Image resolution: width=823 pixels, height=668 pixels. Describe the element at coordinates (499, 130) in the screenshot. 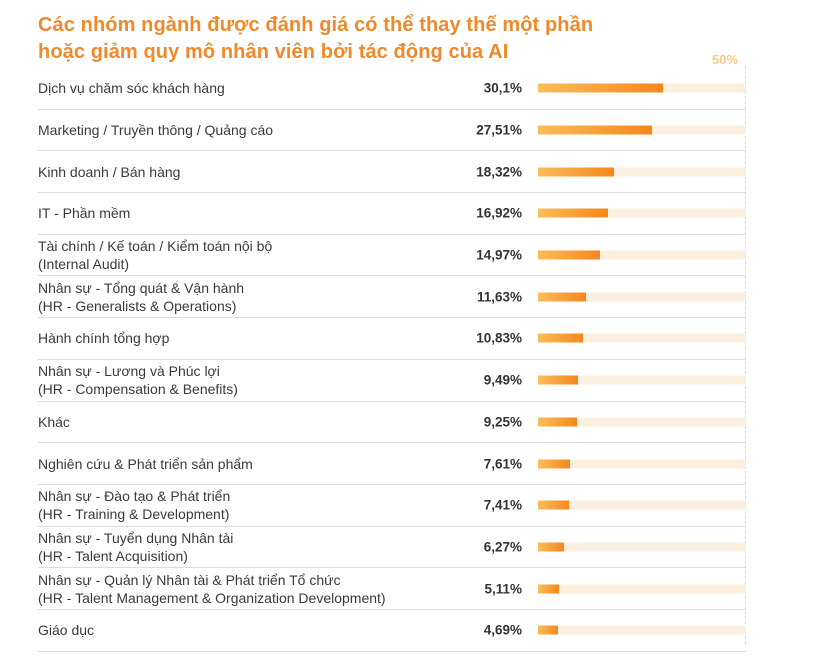

I see `value-label: 27,51%` at that location.